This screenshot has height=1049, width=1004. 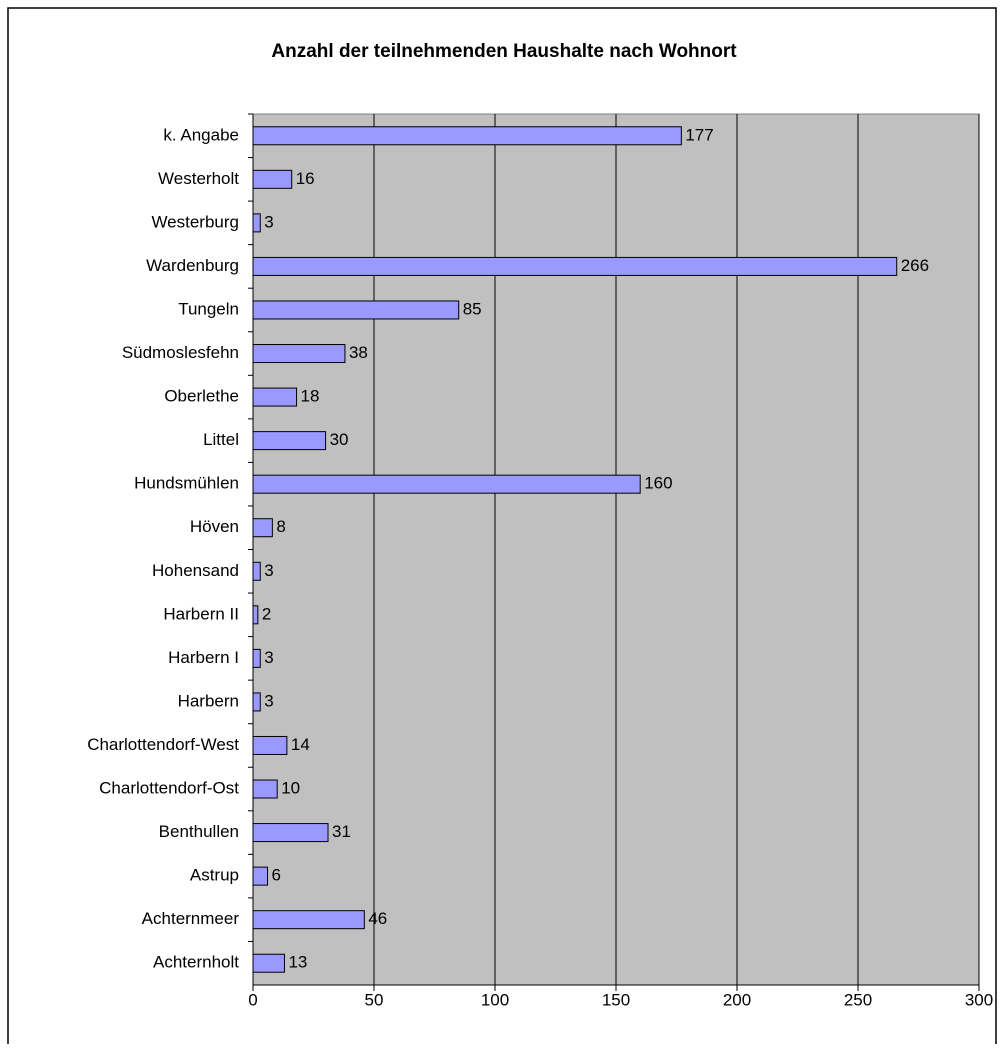 What do you see at coordinates (339, 439) in the screenshot?
I see `value-label: 30` at bounding box center [339, 439].